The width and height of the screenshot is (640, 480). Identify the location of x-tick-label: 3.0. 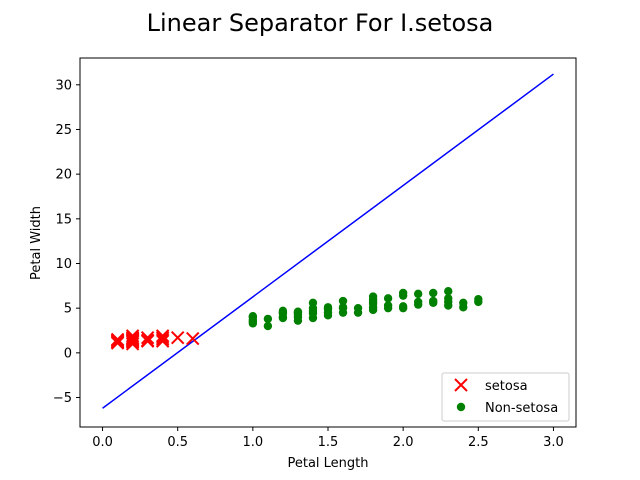
(553, 442).